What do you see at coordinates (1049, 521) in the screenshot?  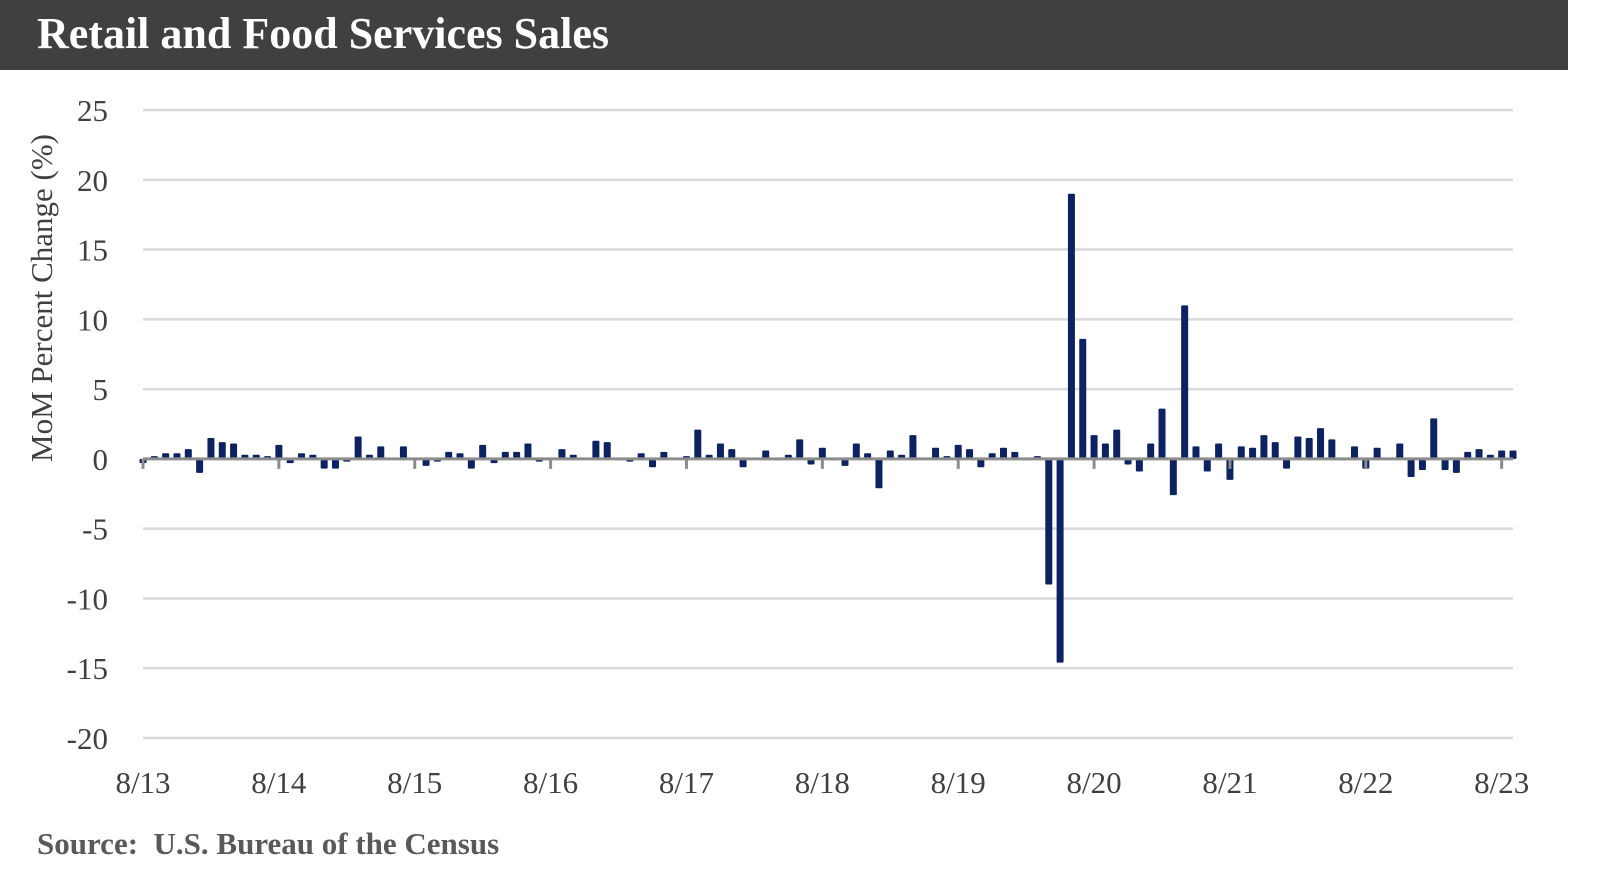 I see `bar-4/20` at bounding box center [1049, 521].